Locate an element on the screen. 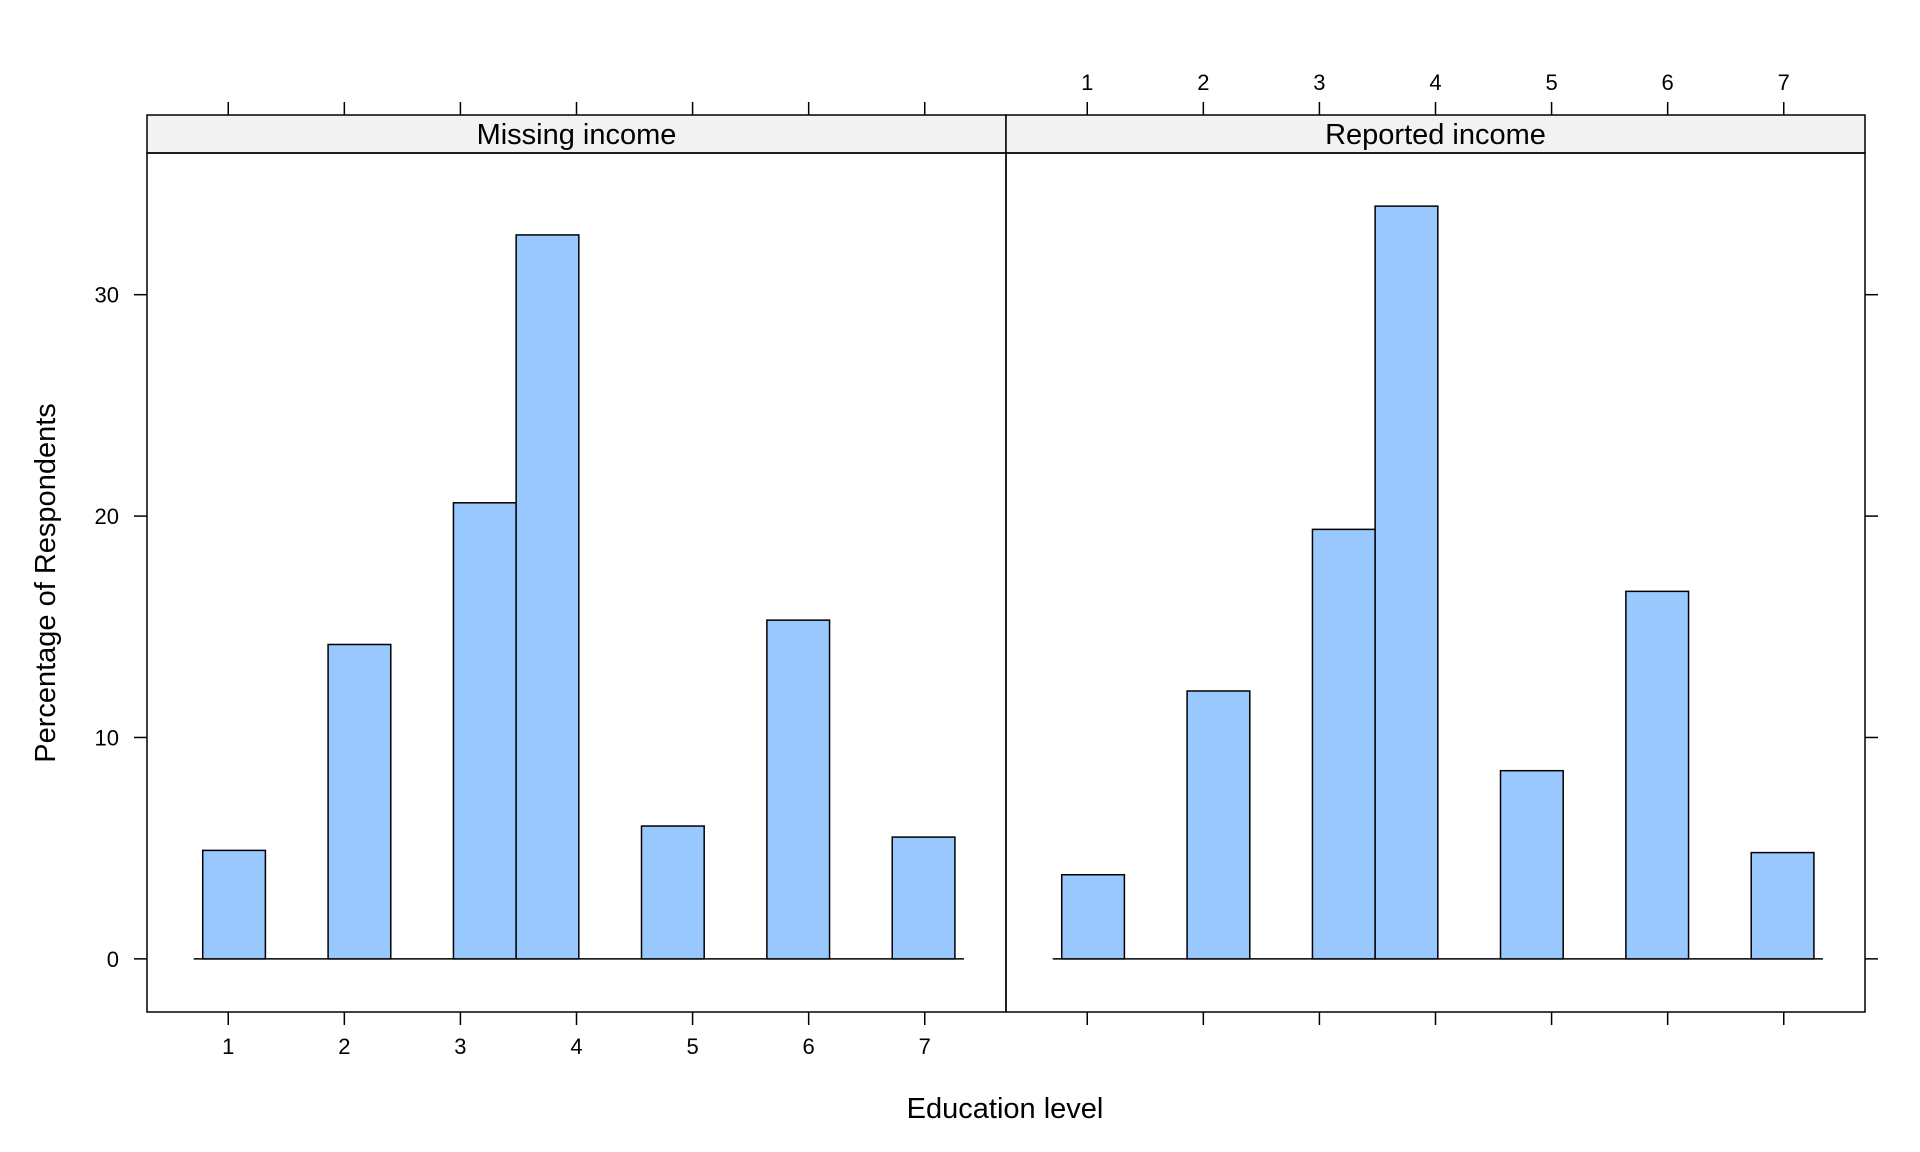 The image size is (1920, 1152). x-tick-label: 6 is located at coordinates (809, 1046).